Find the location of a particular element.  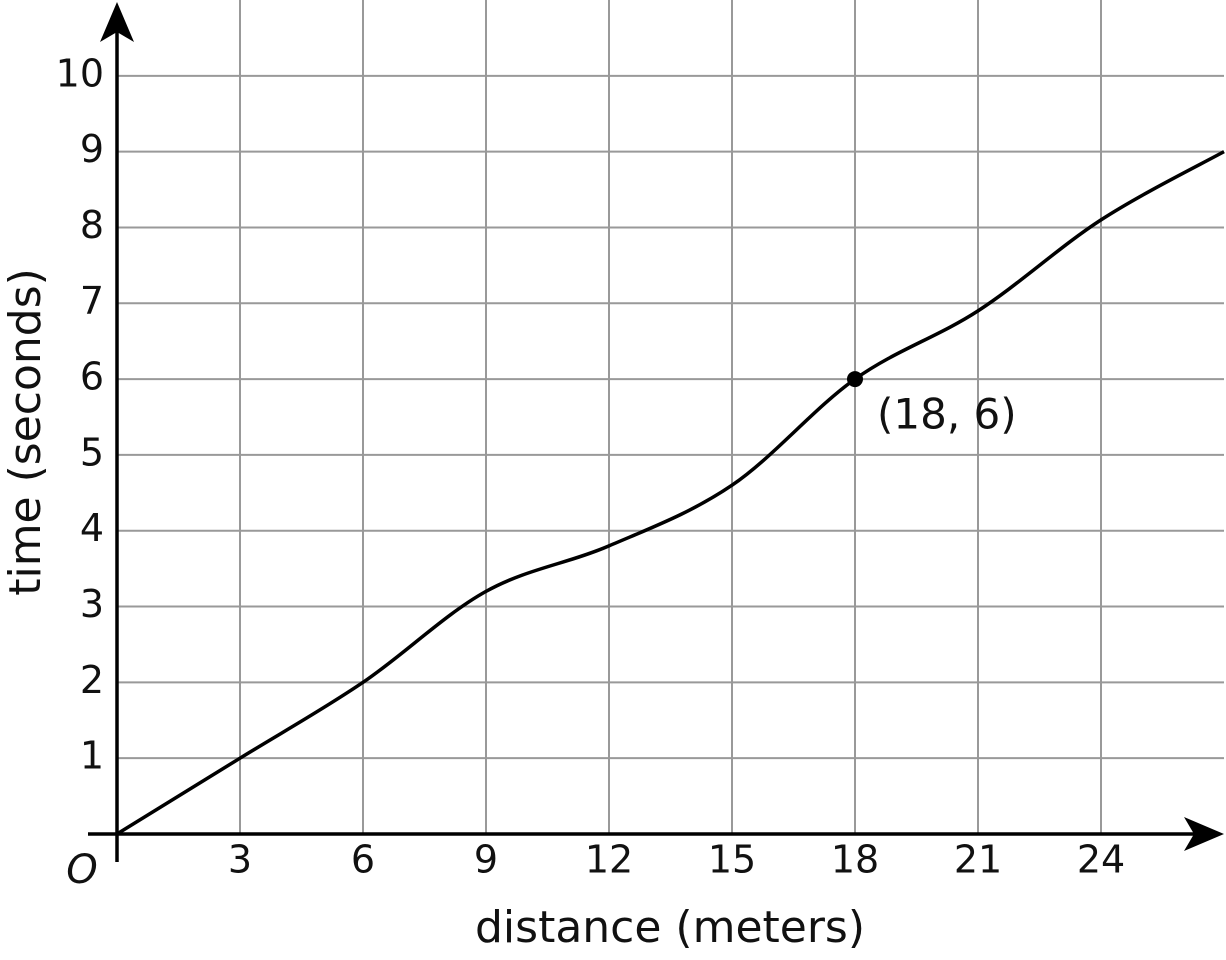

x-tick-label: 21 is located at coordinates (978, 860).